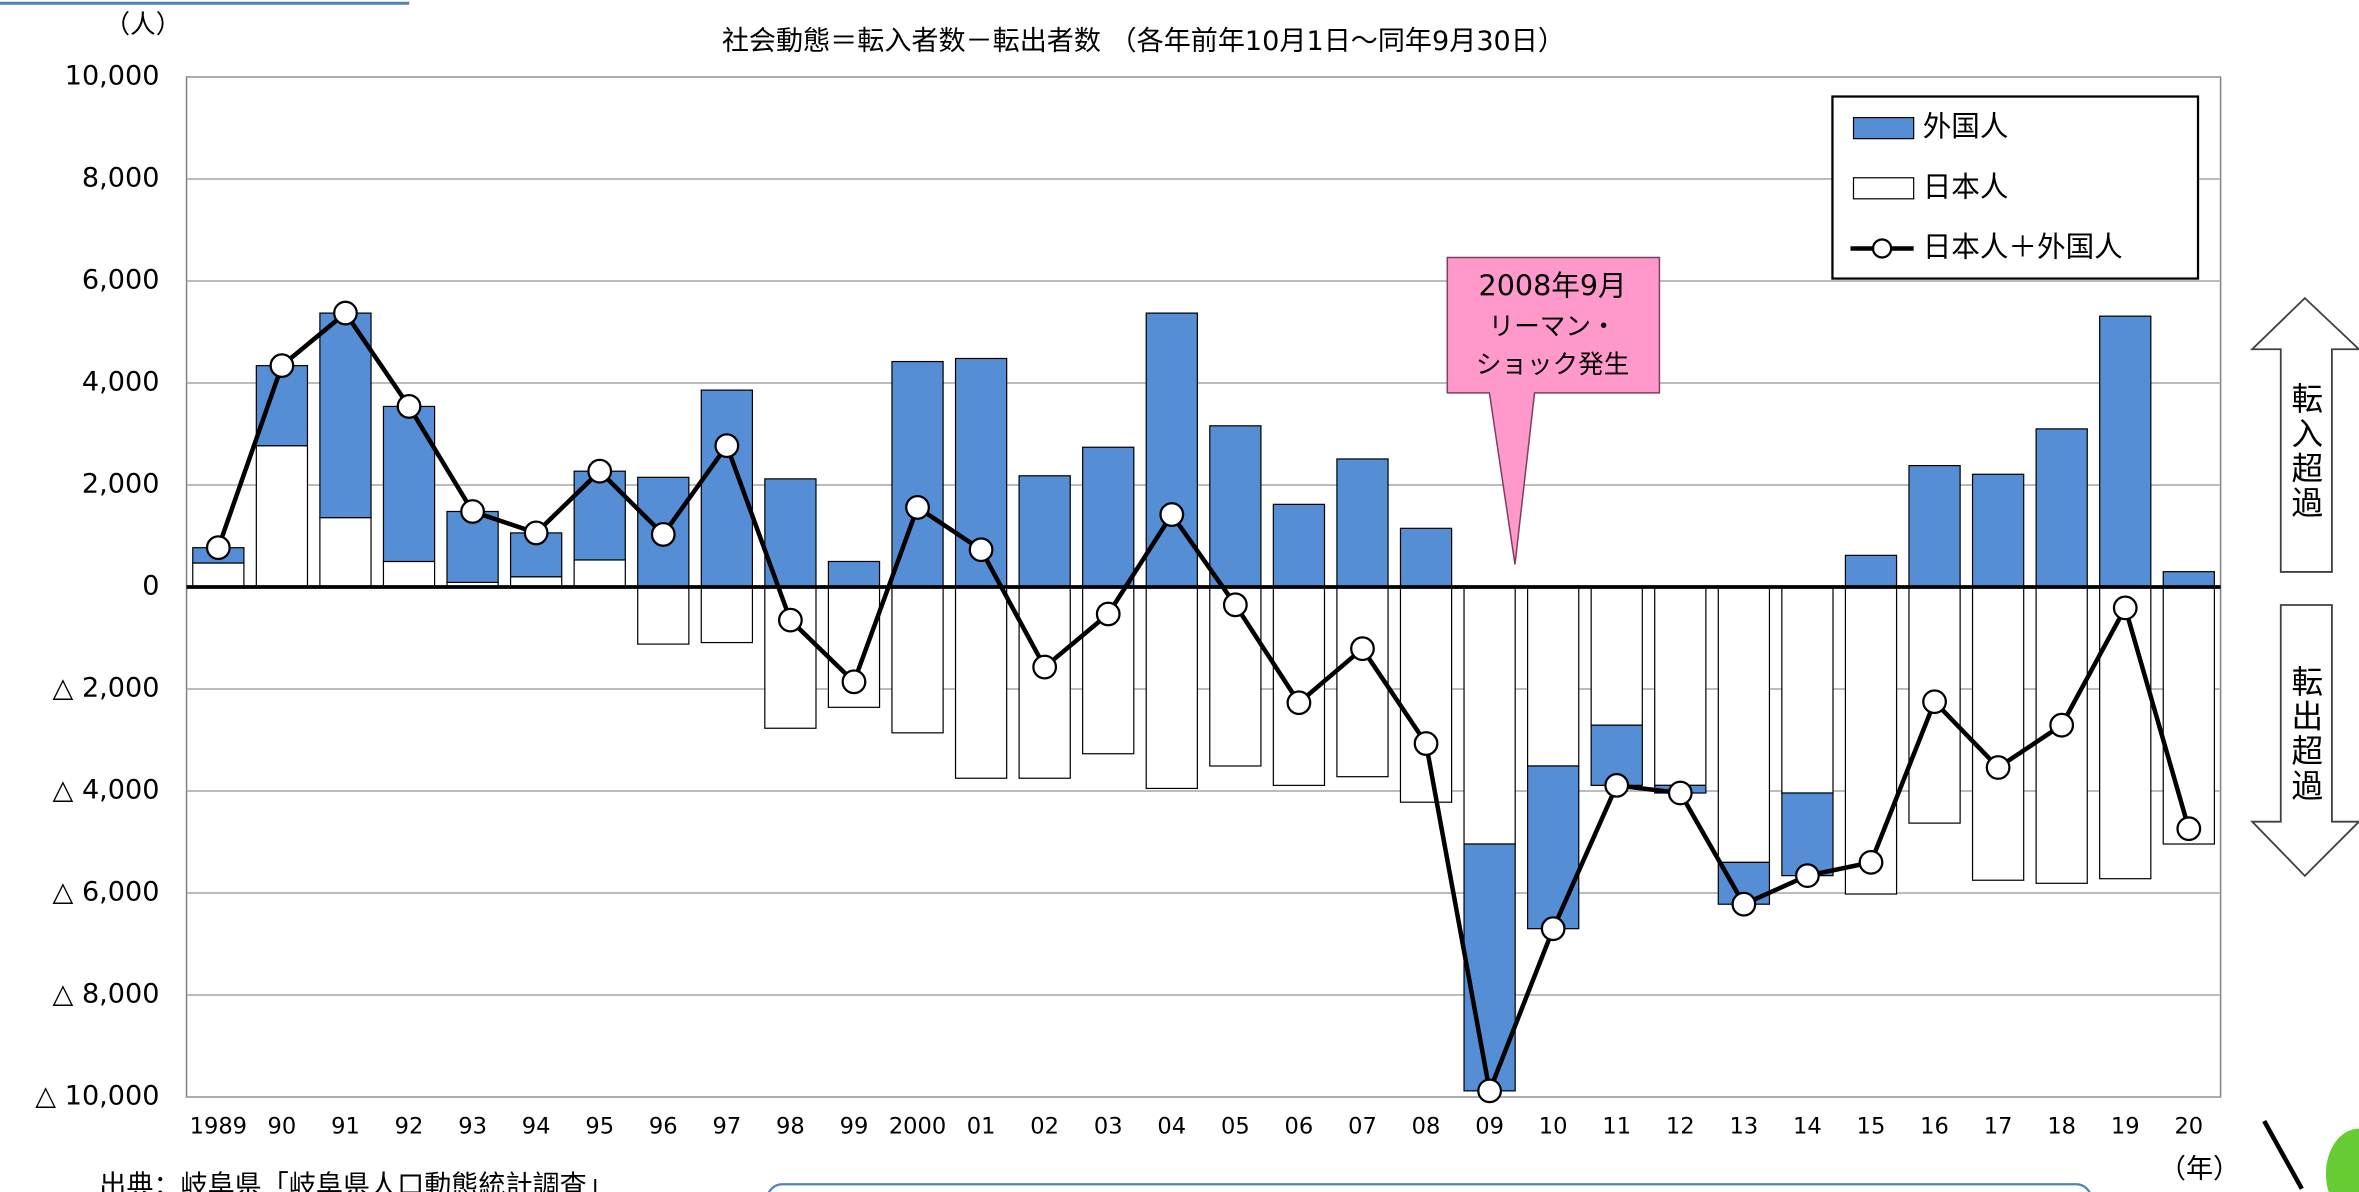 The image size is (2359, 1192). I want to click on x-tick-label: 02, so click(1044, 1127).